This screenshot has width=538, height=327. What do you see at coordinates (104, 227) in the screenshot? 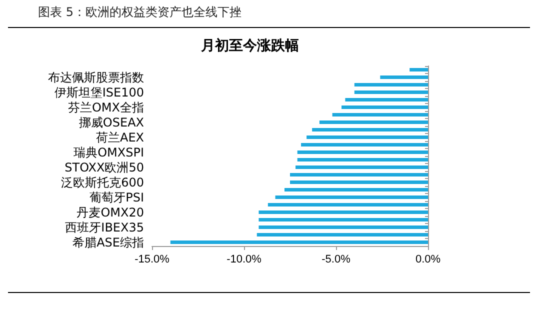
I see `y-tick-label: 西班牙IBEX35` at bounding box center [104, 227].